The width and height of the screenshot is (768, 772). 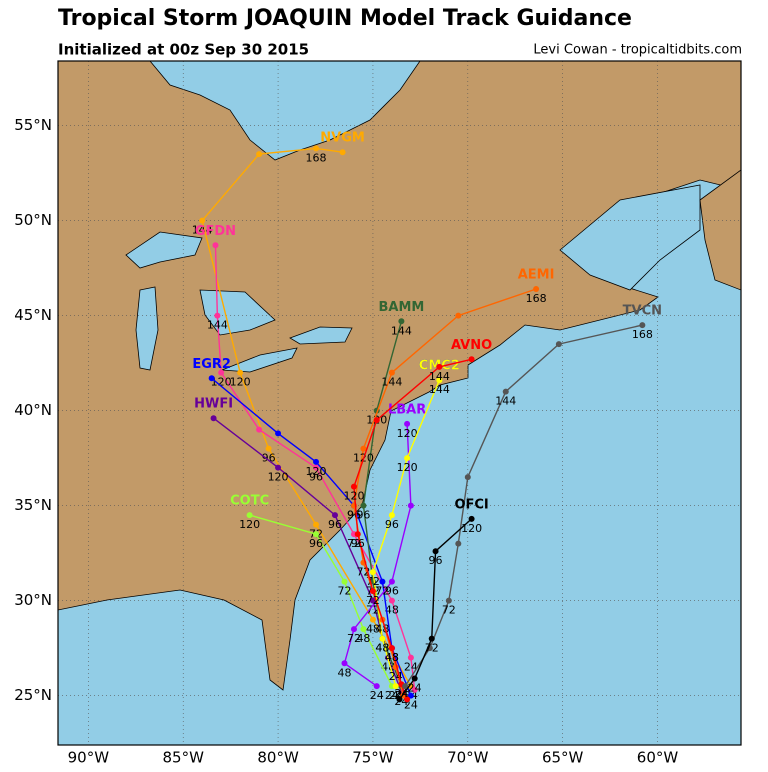 I want to click on model-name: OFCI, so click(x=471, y=504).